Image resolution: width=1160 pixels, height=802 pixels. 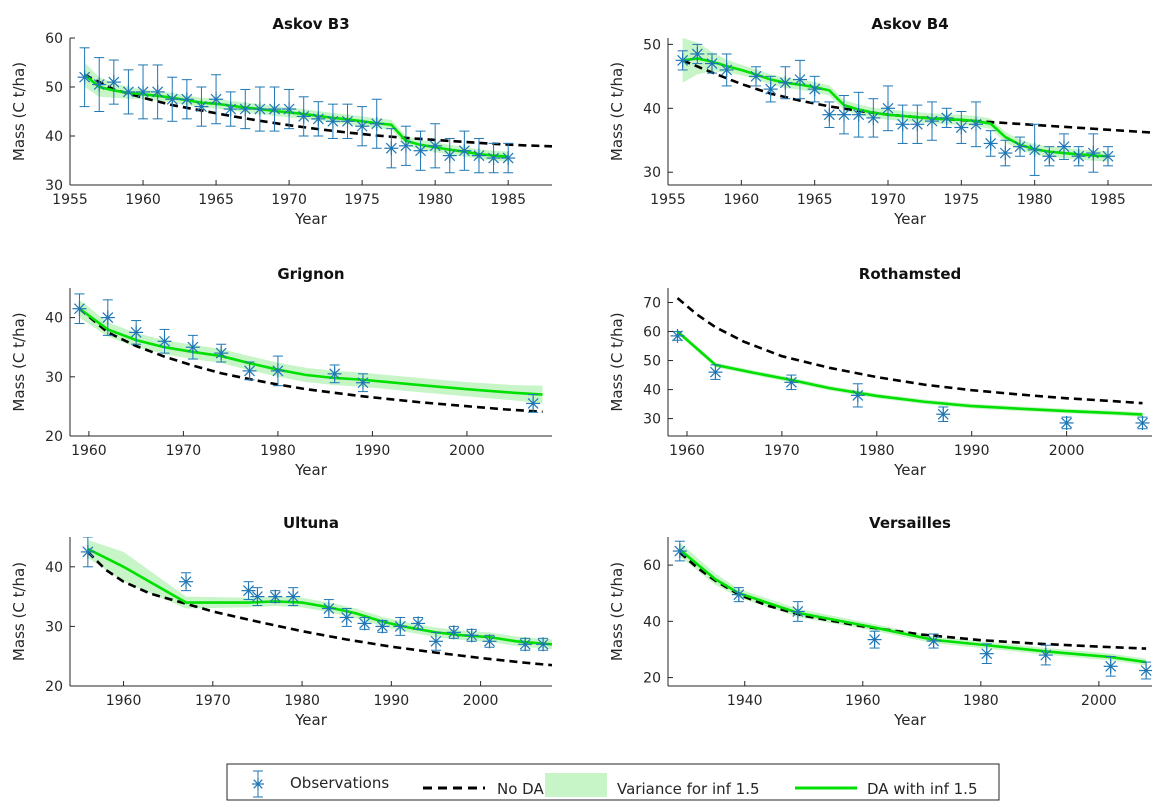 I want to click on chart-title: Askov B3, so click(x=310, y=24).